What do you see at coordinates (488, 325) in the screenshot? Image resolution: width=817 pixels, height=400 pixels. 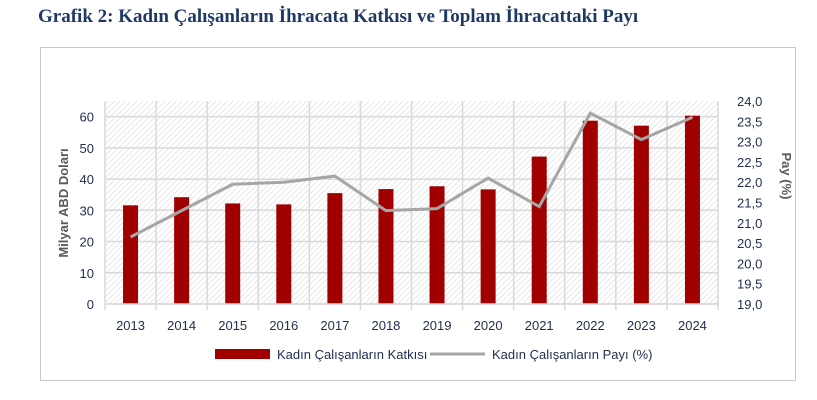 I see `x-tick-label: 2020` at bounding box center [488, 325].